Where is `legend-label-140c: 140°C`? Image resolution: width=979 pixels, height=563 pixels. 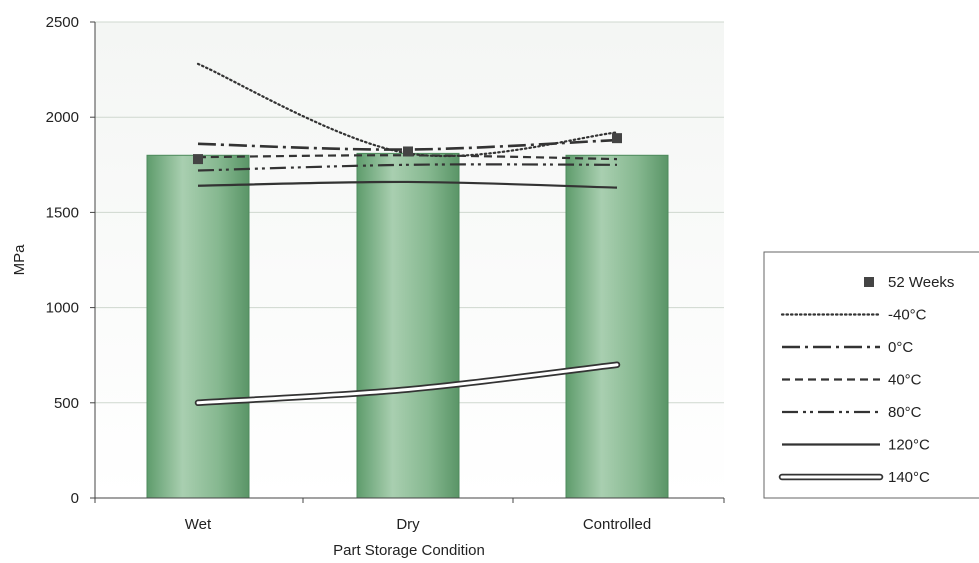
legend-label-140c: 140°C is located at coordinates (909, 477).